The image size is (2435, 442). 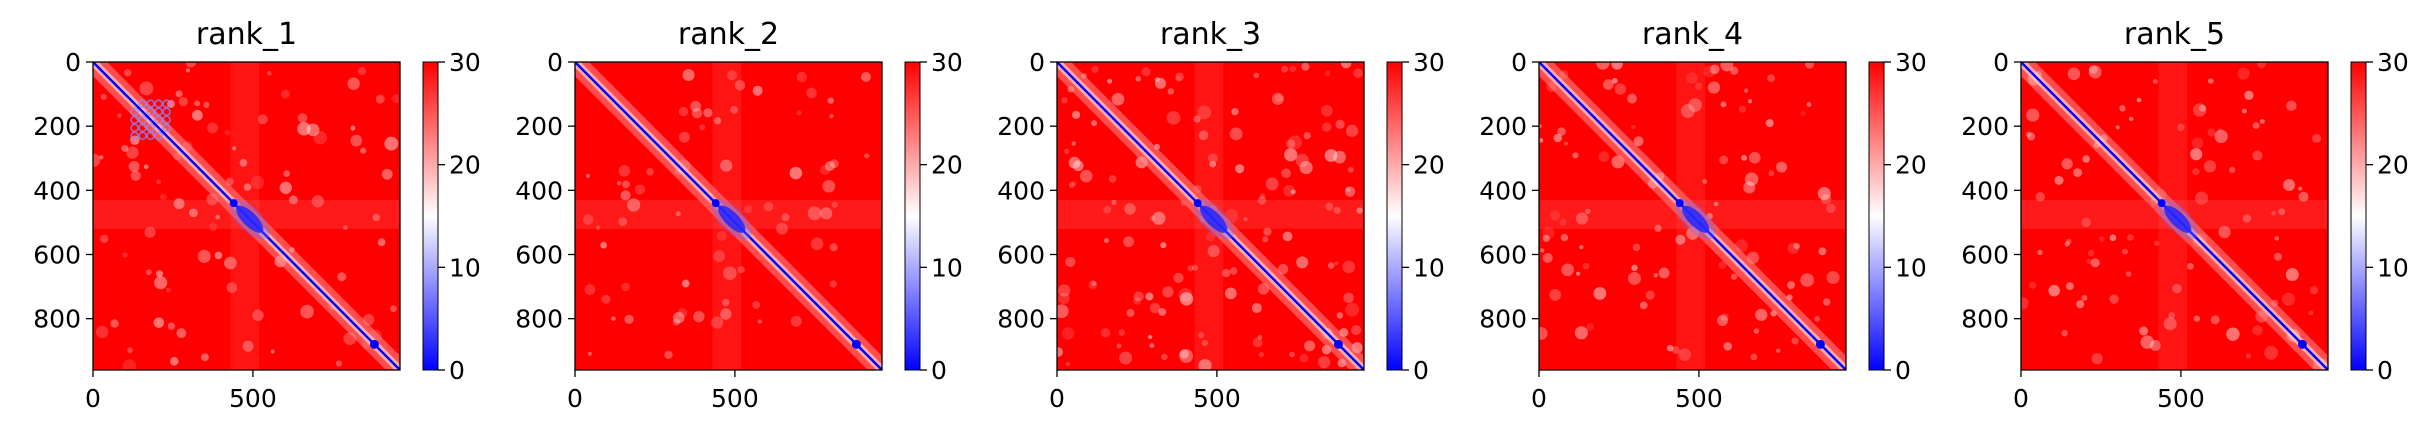 I want to click on colorbar-tick-label: 20, so click(x=2393, y=165).